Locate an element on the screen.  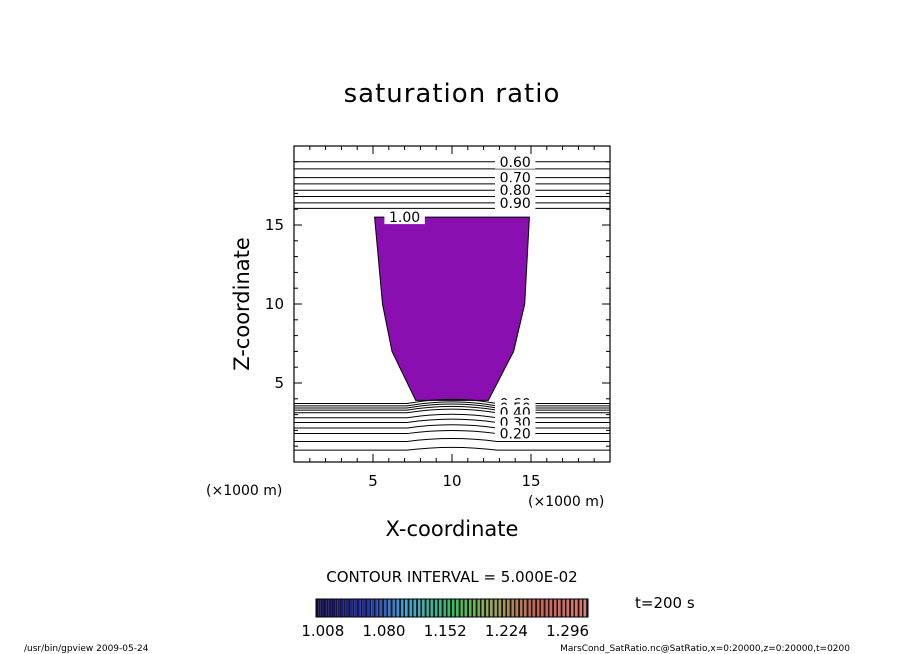
colorbar-stripes is located at coordinates (452, 608).